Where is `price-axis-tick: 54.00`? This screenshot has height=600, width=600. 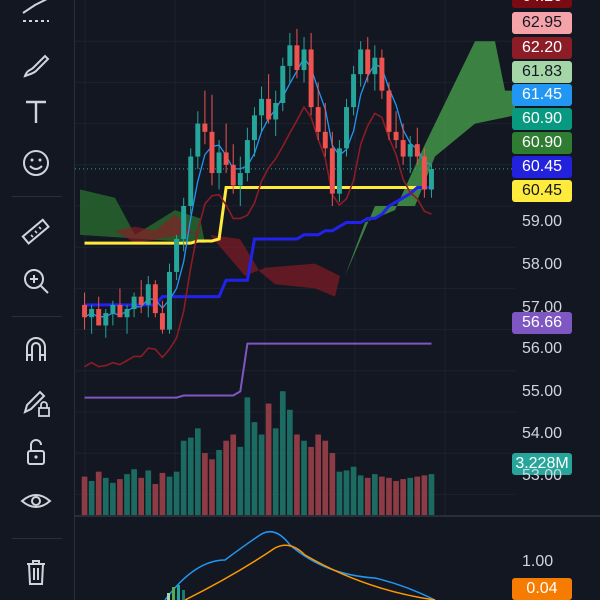 price-axis-tick: 54.00 is located at coordinates (542, 433).